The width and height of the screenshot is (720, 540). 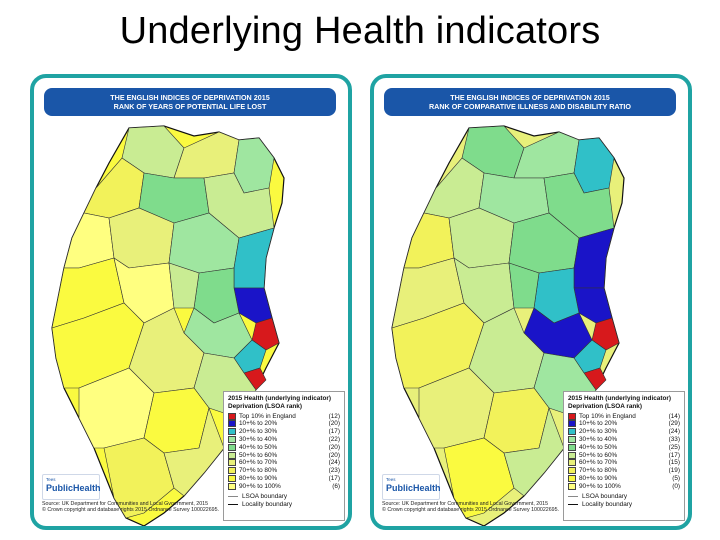 I want to click on legend-row: 10+% to 20% (20), so click(x=284, y=424).